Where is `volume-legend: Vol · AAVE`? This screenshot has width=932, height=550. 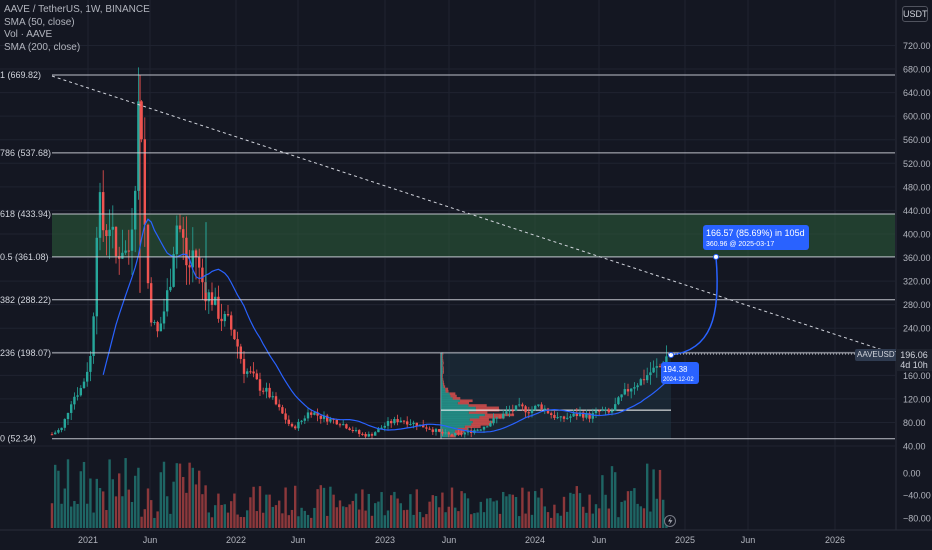 volume-legend: Vol · AAVE is located at coordinates (28, 34).